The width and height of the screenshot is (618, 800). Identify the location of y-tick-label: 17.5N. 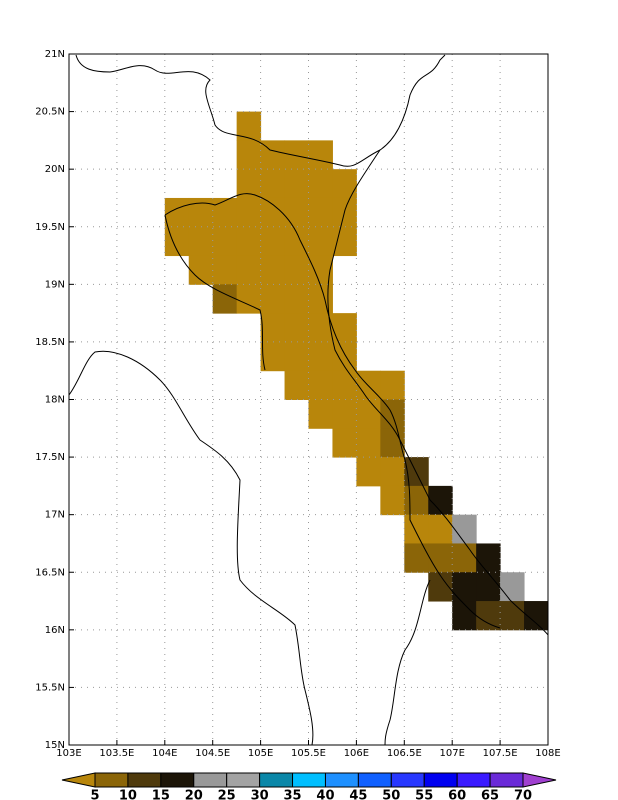
(50, 457).